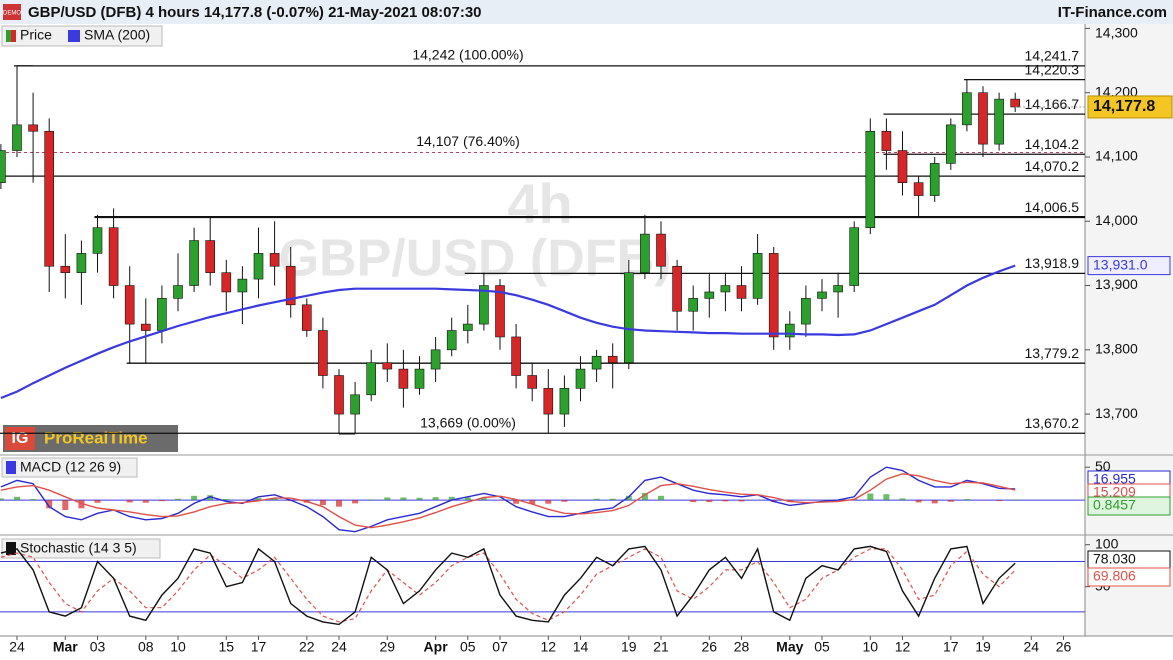 Image resolution: width=1173 pixels, height=660 pixels. What do you see at coordinates (1114, 559) in the screenshot?
I see `value-tag-label: 78.030` at bounding box center [1114, 559].